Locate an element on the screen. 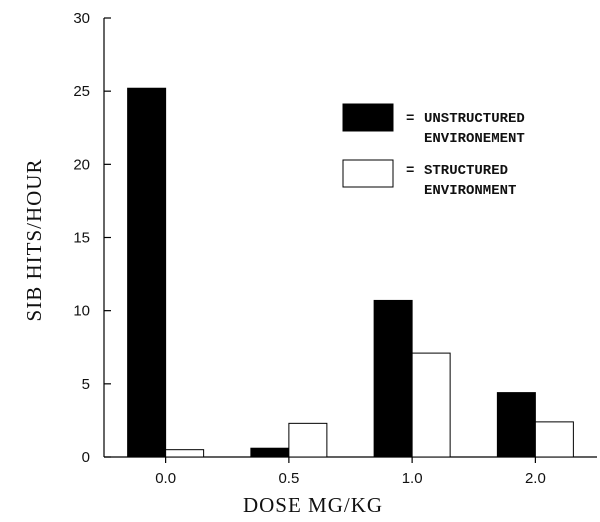 The height and width of the screenshot is (522, 600). legend-swatch-unstructured is located at coordinates (368, 117).